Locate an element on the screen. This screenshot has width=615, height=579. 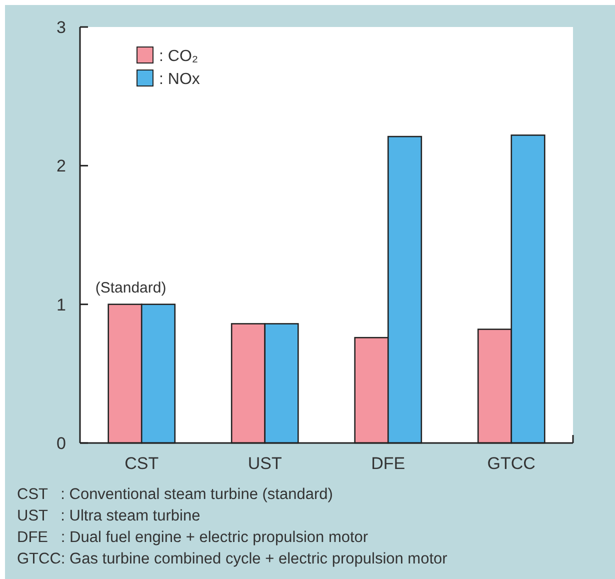
legend-label: : NOx is located at coordinates (179, 79).